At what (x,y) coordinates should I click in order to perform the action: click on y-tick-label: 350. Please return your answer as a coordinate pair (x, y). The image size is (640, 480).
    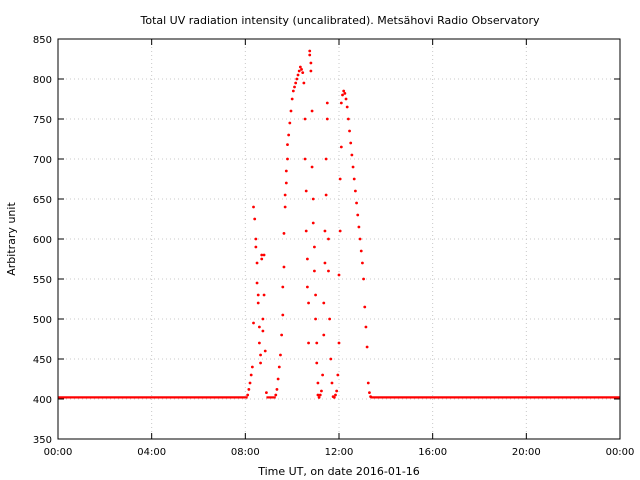
    Looking at the image, I should click on (42, 440).